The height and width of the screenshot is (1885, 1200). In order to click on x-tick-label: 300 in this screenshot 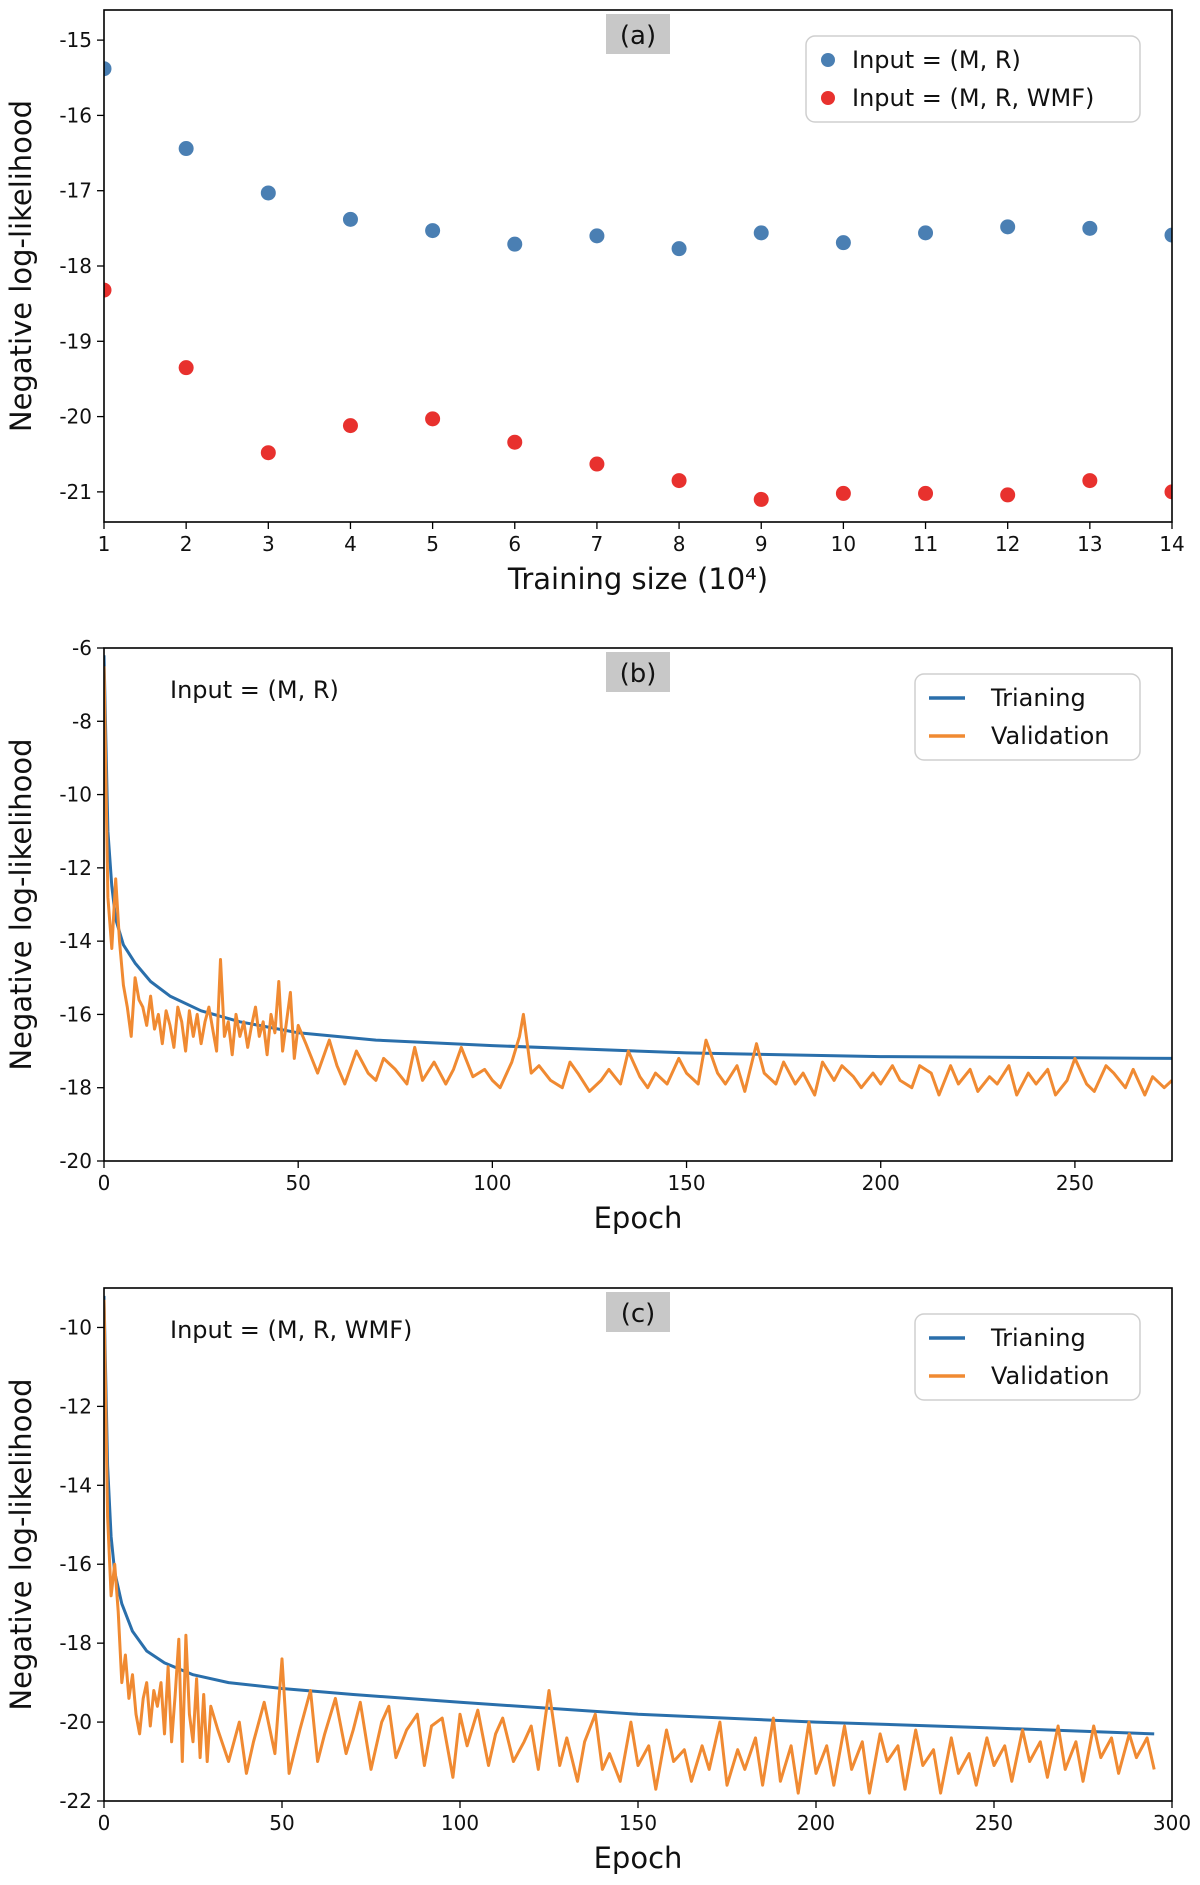, I will do `click(1172, 1823)`.